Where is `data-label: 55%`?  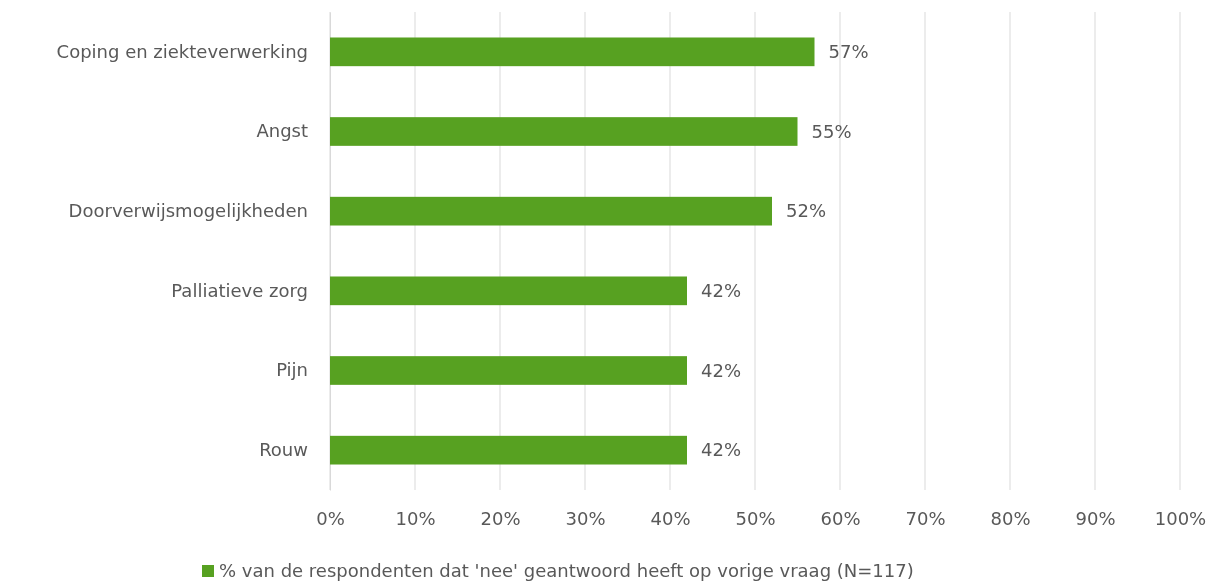
data-label: 55% is located at coordinates (831, 131).